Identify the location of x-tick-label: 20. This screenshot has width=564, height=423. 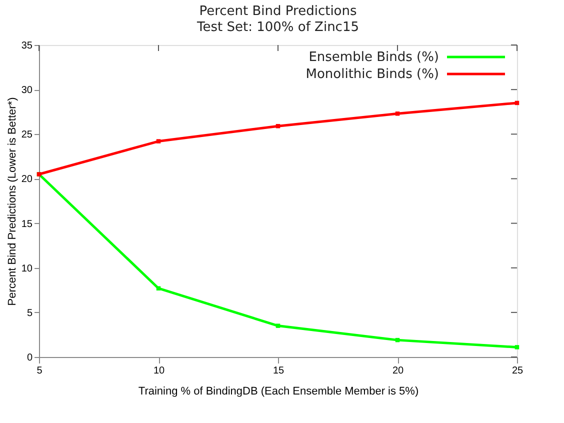
(398, 371).